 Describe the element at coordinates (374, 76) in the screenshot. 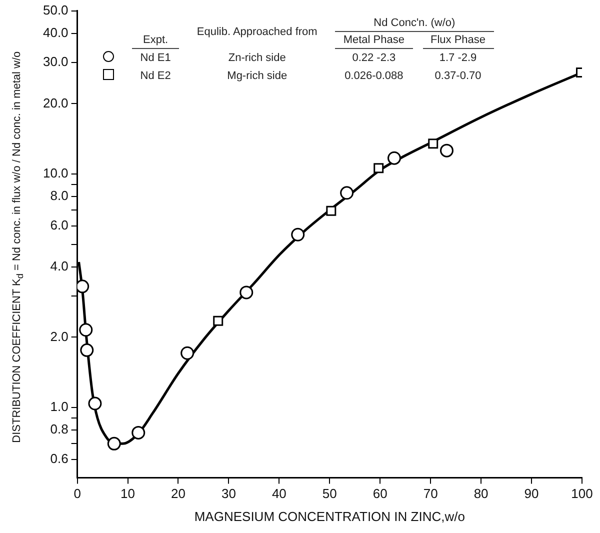

I see `annotation: 0.026-0.088` at that location.